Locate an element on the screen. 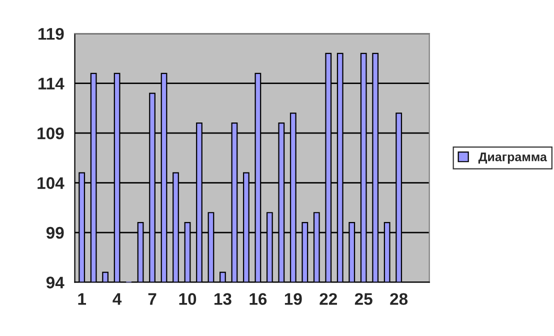  x-tick-label: 28 is located at coordinates (399, 299).